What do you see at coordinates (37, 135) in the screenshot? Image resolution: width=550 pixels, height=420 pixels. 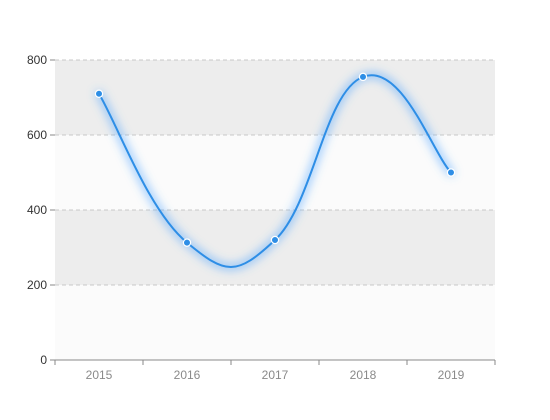 I see `y-tick-label: 600` at bounding box center [37, 135].